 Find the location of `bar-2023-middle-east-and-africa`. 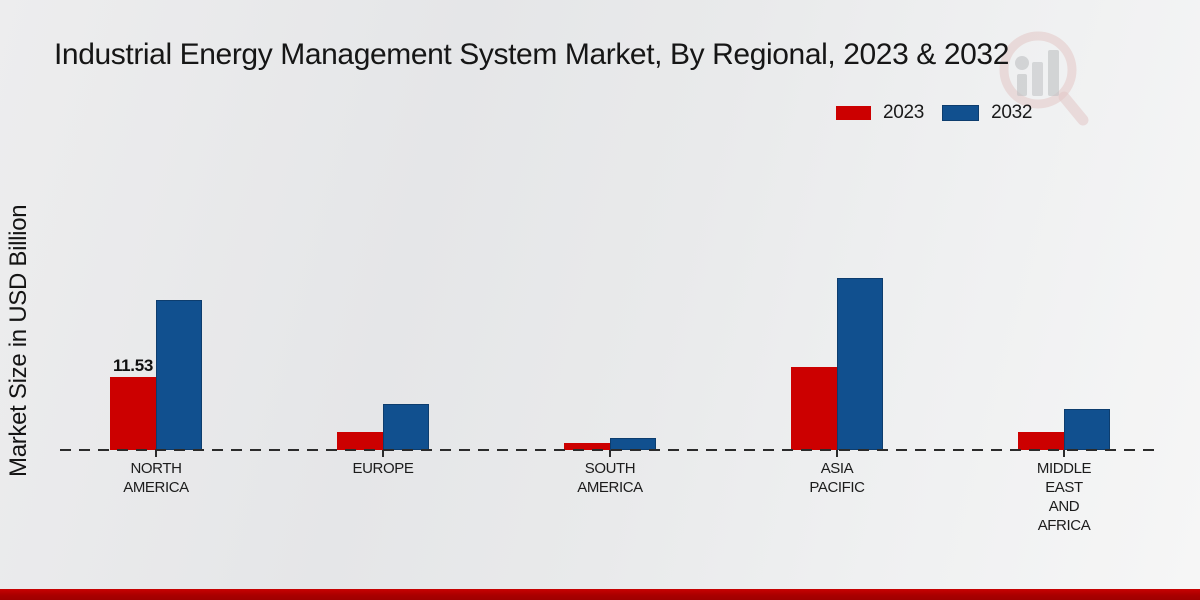

bar-2023-middle-east-and-africa is located at coordinates (1041, 441).